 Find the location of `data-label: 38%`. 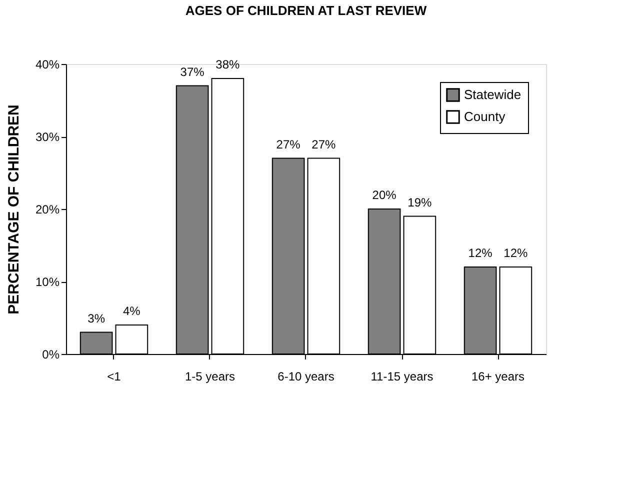

data-label: 38% is located at coordinates (228, 65).